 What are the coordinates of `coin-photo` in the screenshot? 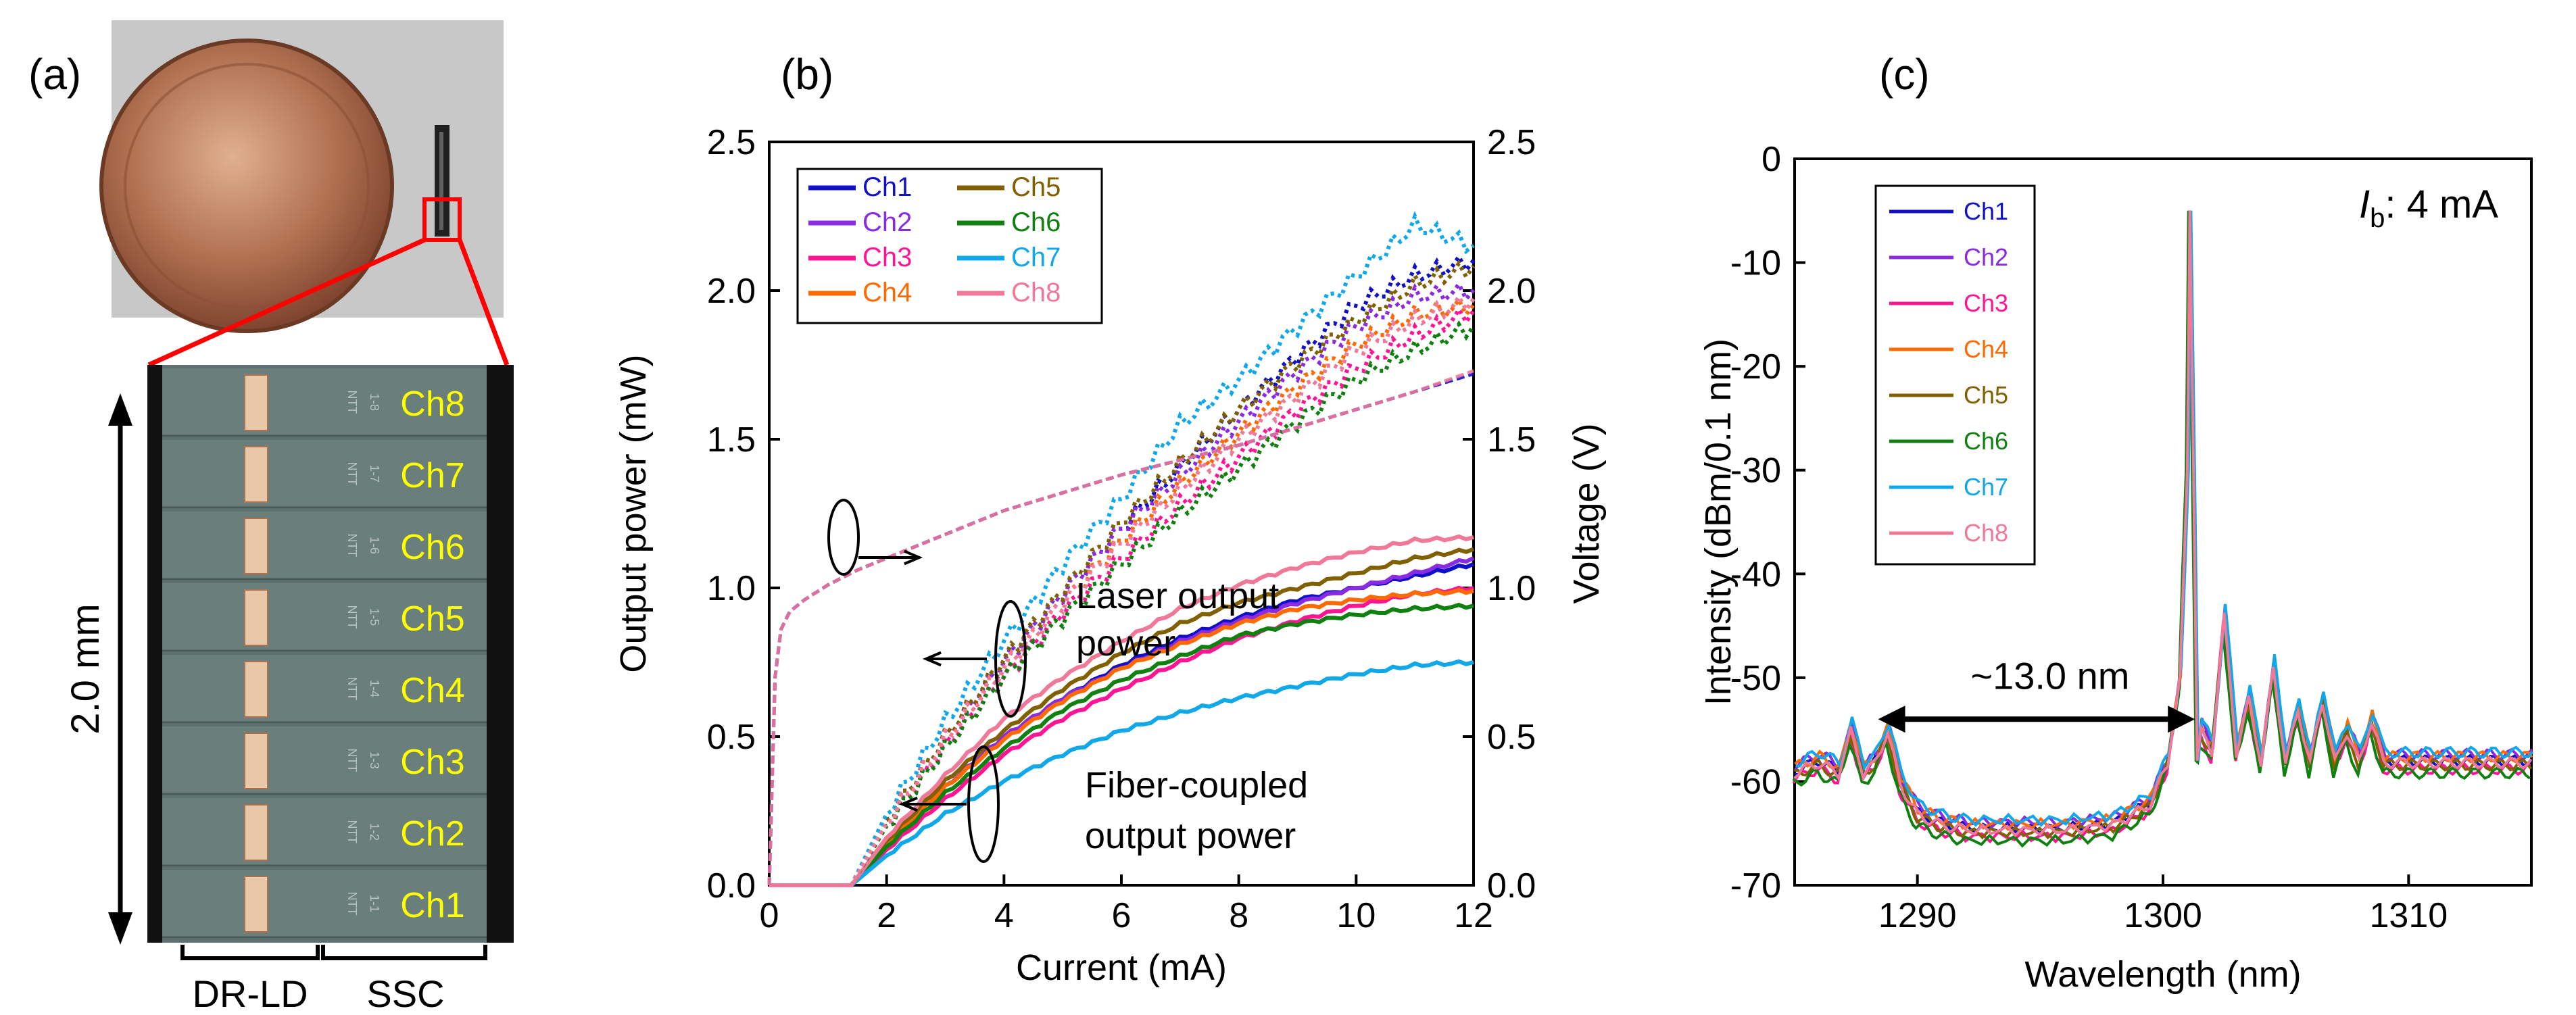 It's located at (301, 176).